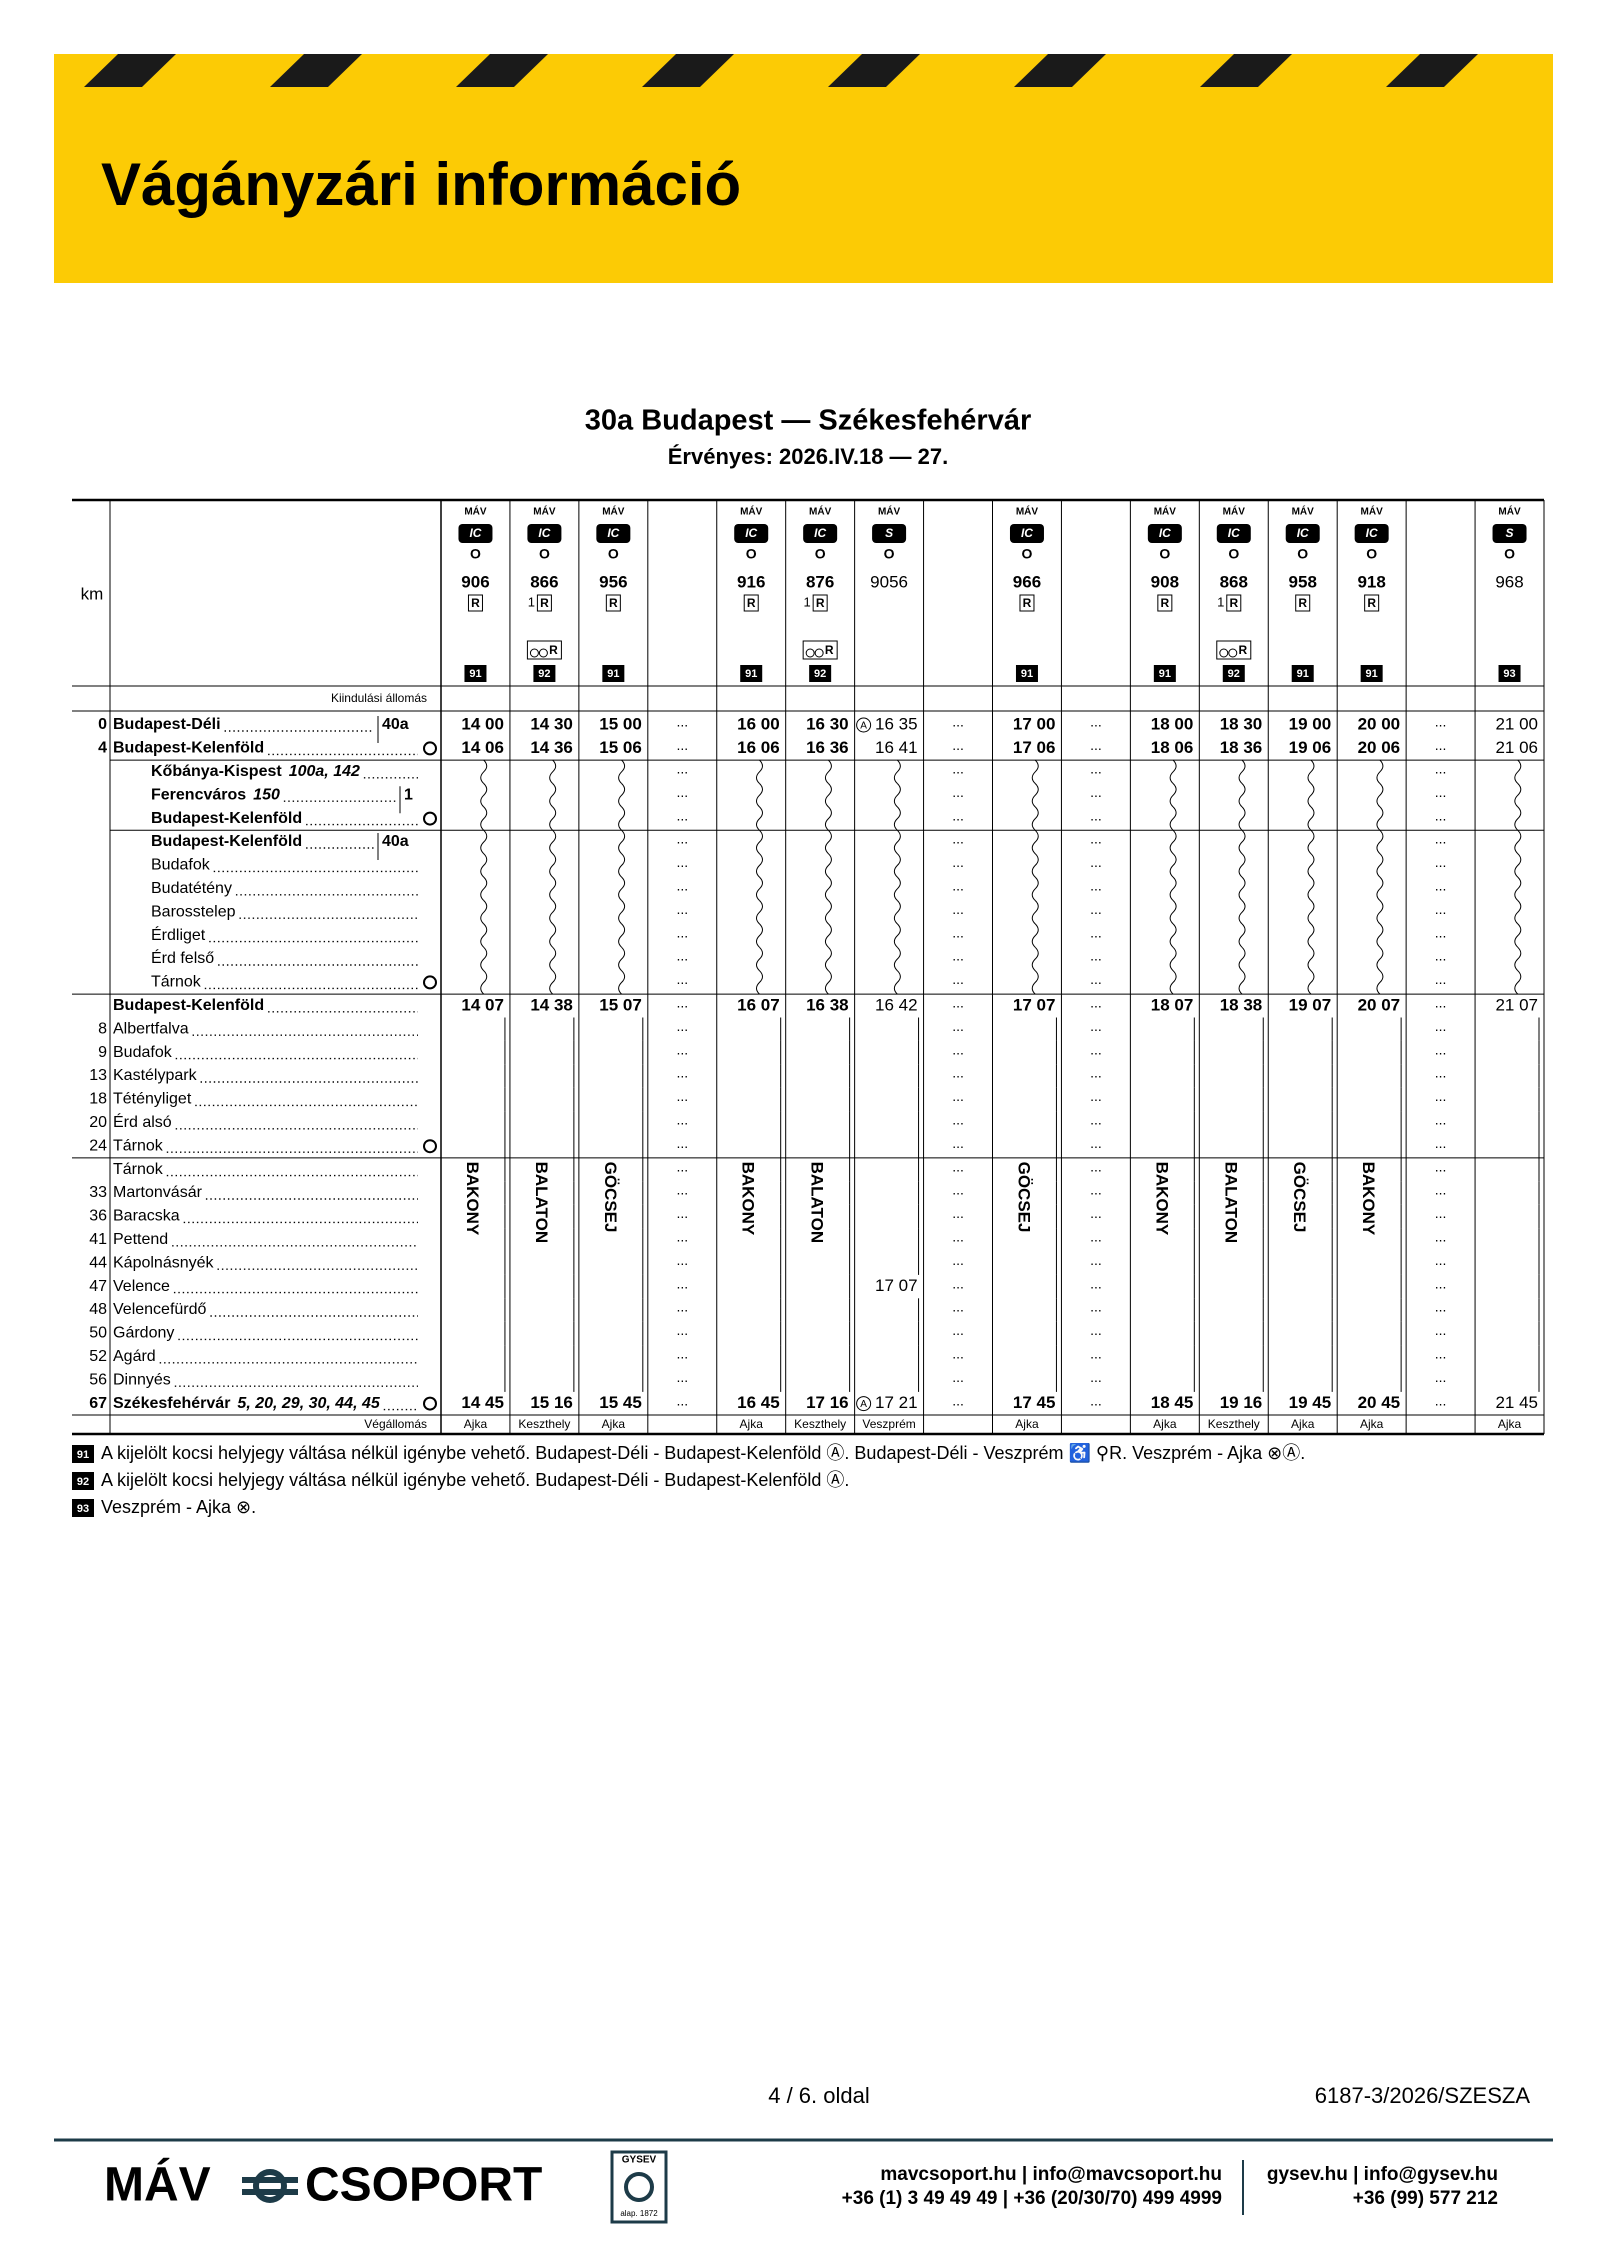  What do you see at coordinates (758, 1402) in the screenshot?
I see `time: 16 45` at bounding box center [758, 1402].